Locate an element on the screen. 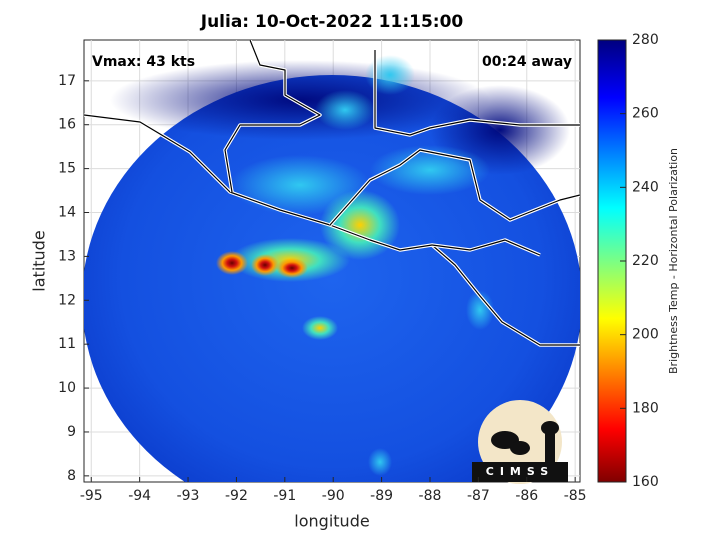 The width and height of the screenshot is (720, 540). colorbar-tick-label: 260 is located at coordinates (645, 114).